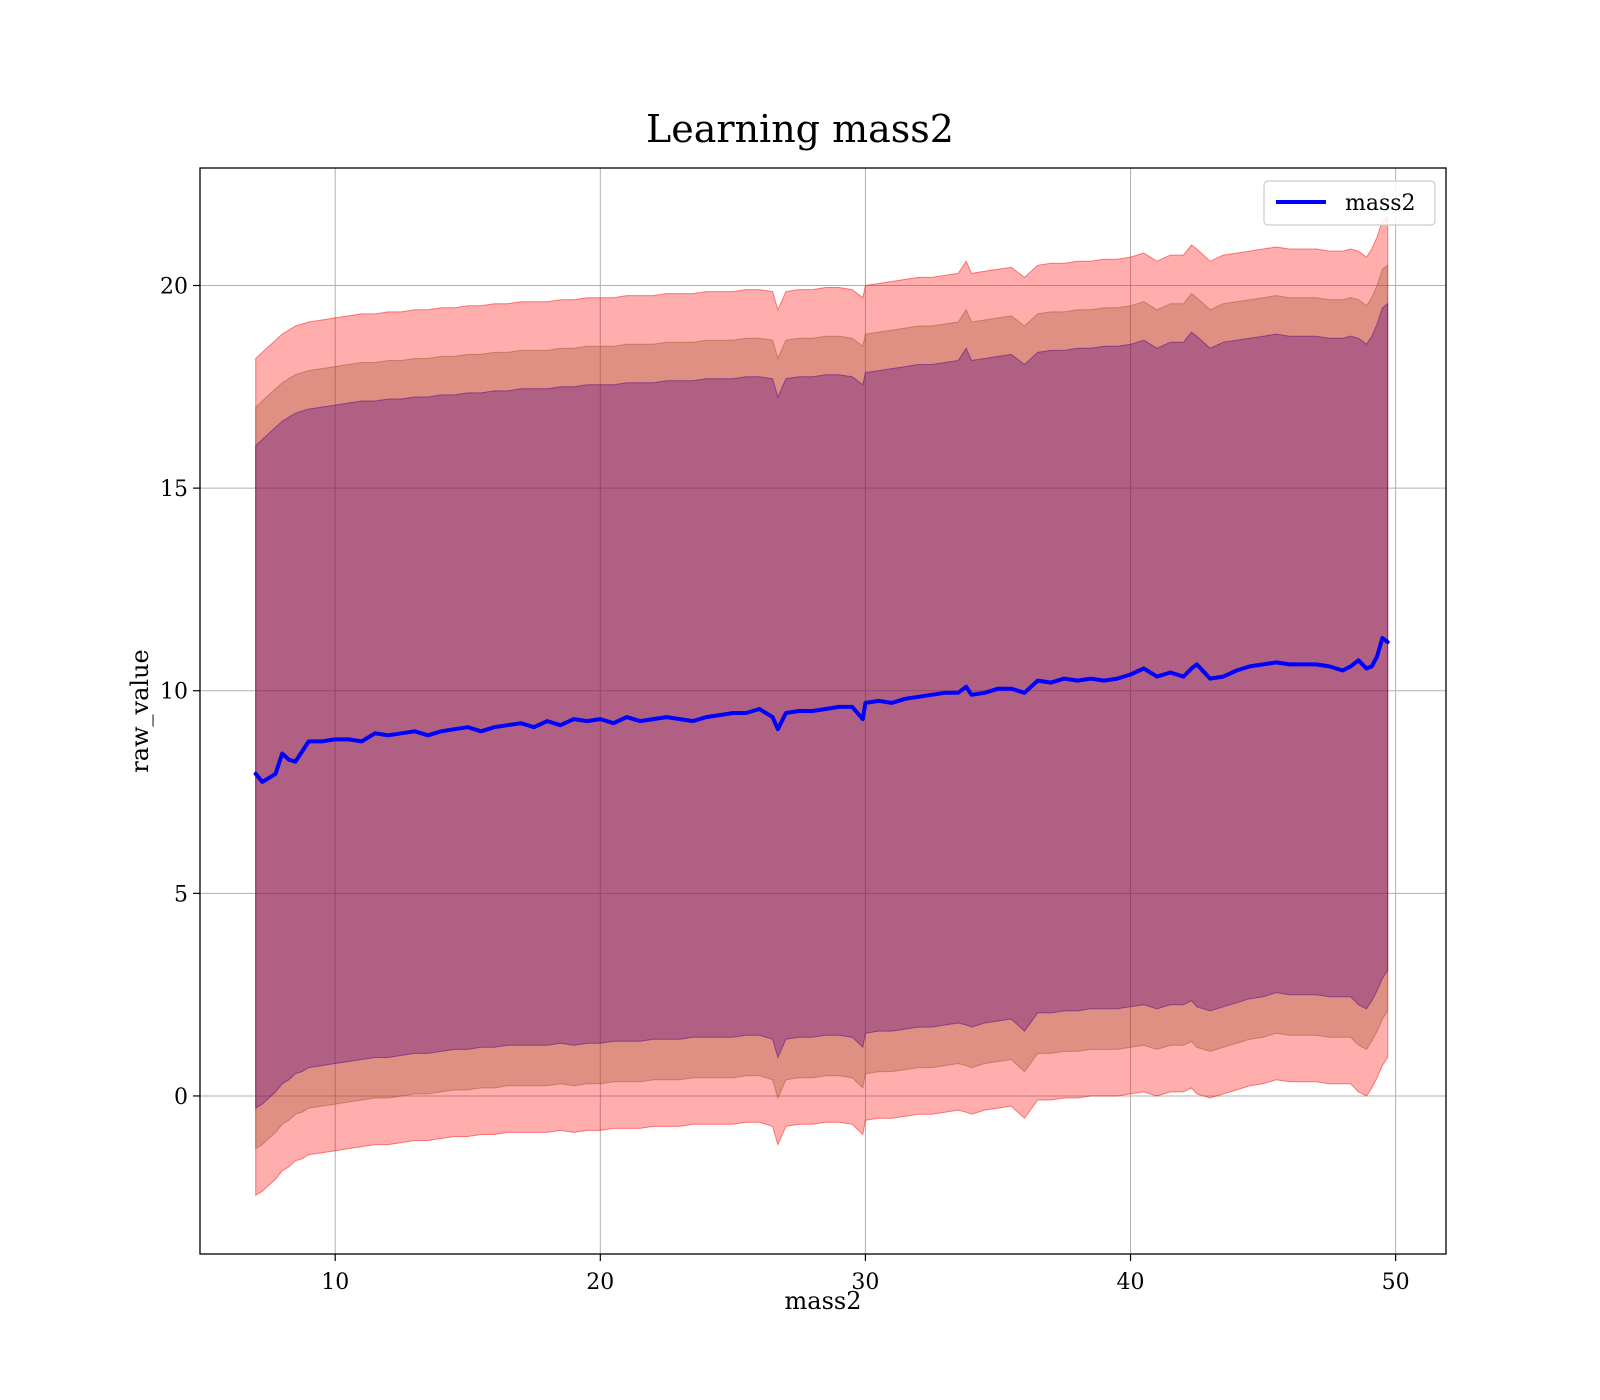 This screenshot has width=1600, height=1400. I want to click on y-tick-label: 15, so click(174, 489).